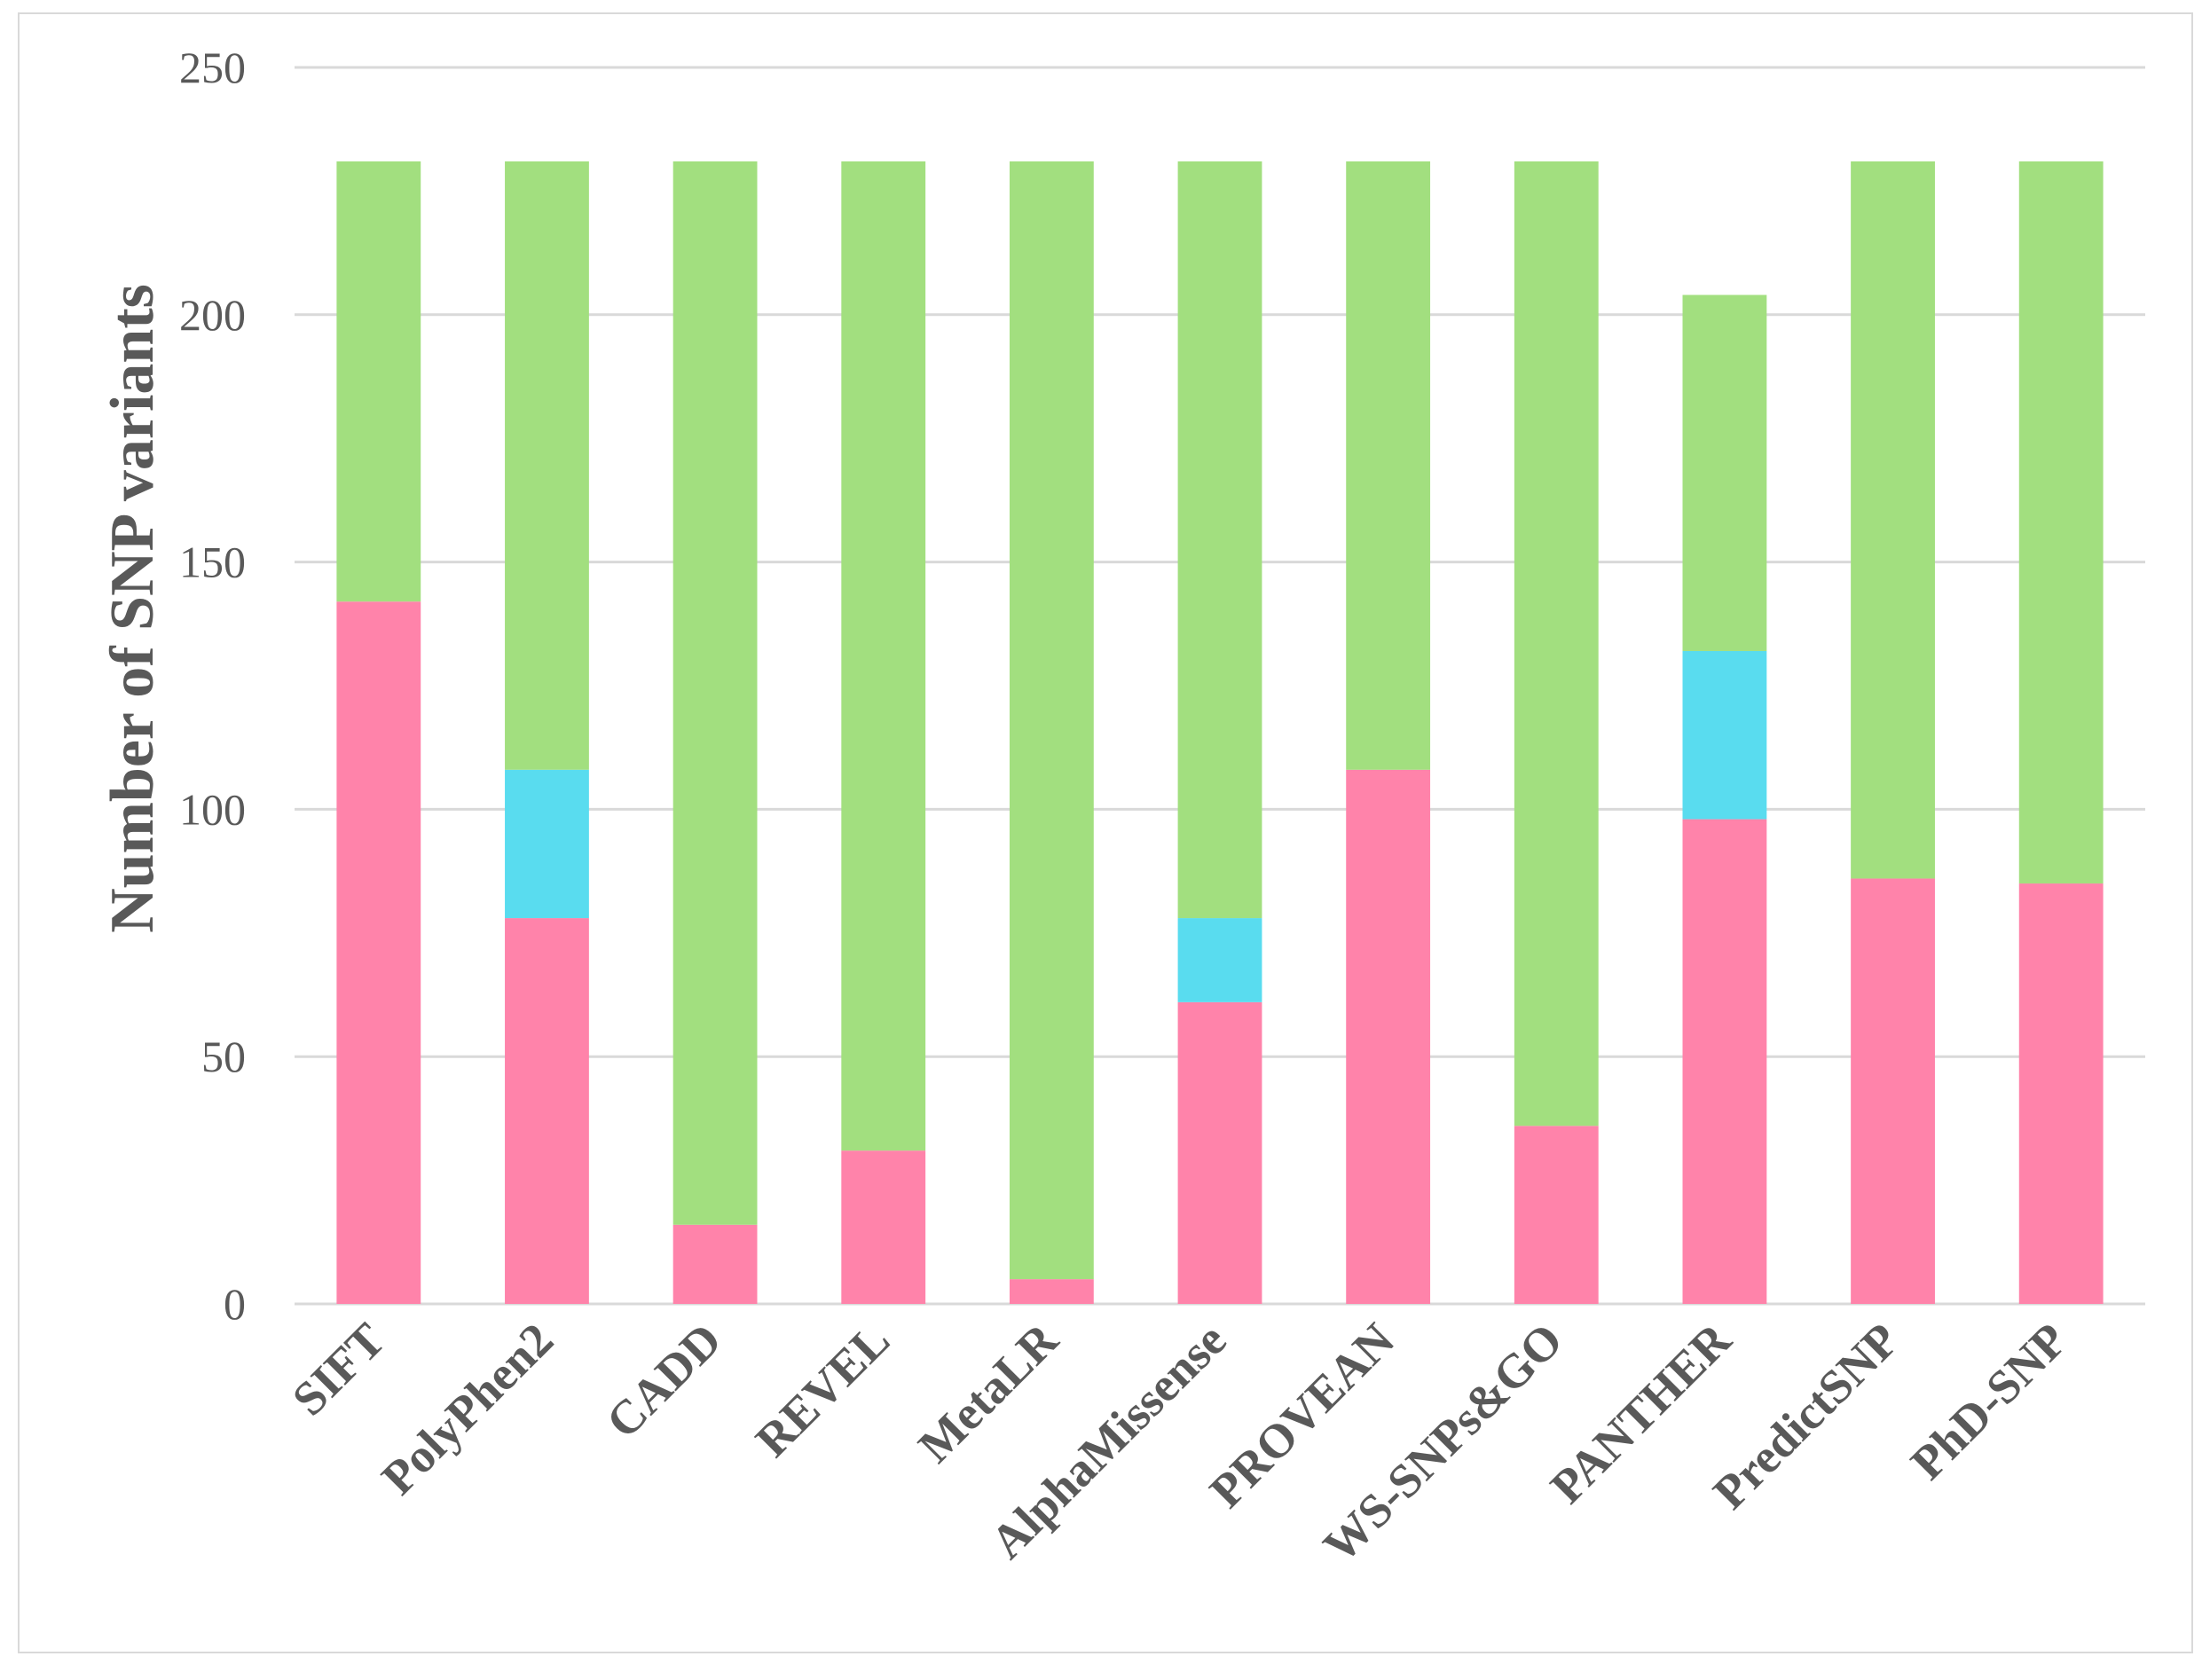 The width and height of the screenshot is (2210, 1680). Describe the element at coordinates (212, 809) in the screenshot. I see `y-tick-label: 100` at that location.